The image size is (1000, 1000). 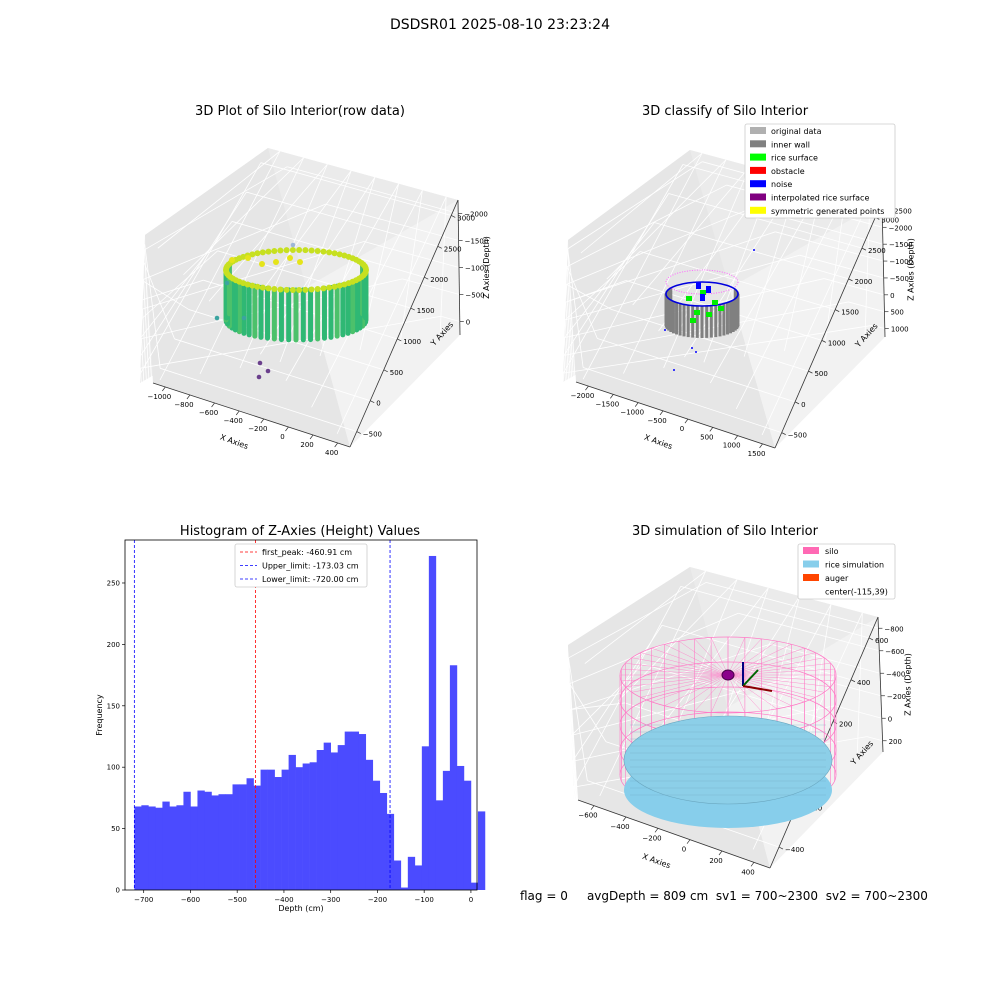 I want to click on z-axis-label: Z Axies (Depth), so click(x=486, y=267).